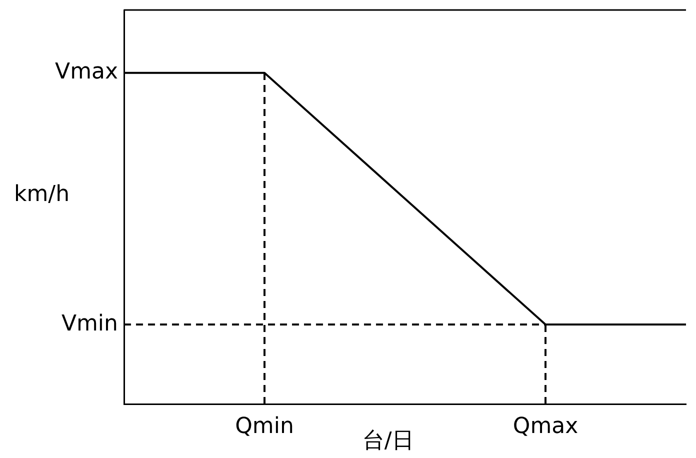 This screenshot has height=458, width=696. I want to click on x-tick-label: Qmax, so click(545, 426).